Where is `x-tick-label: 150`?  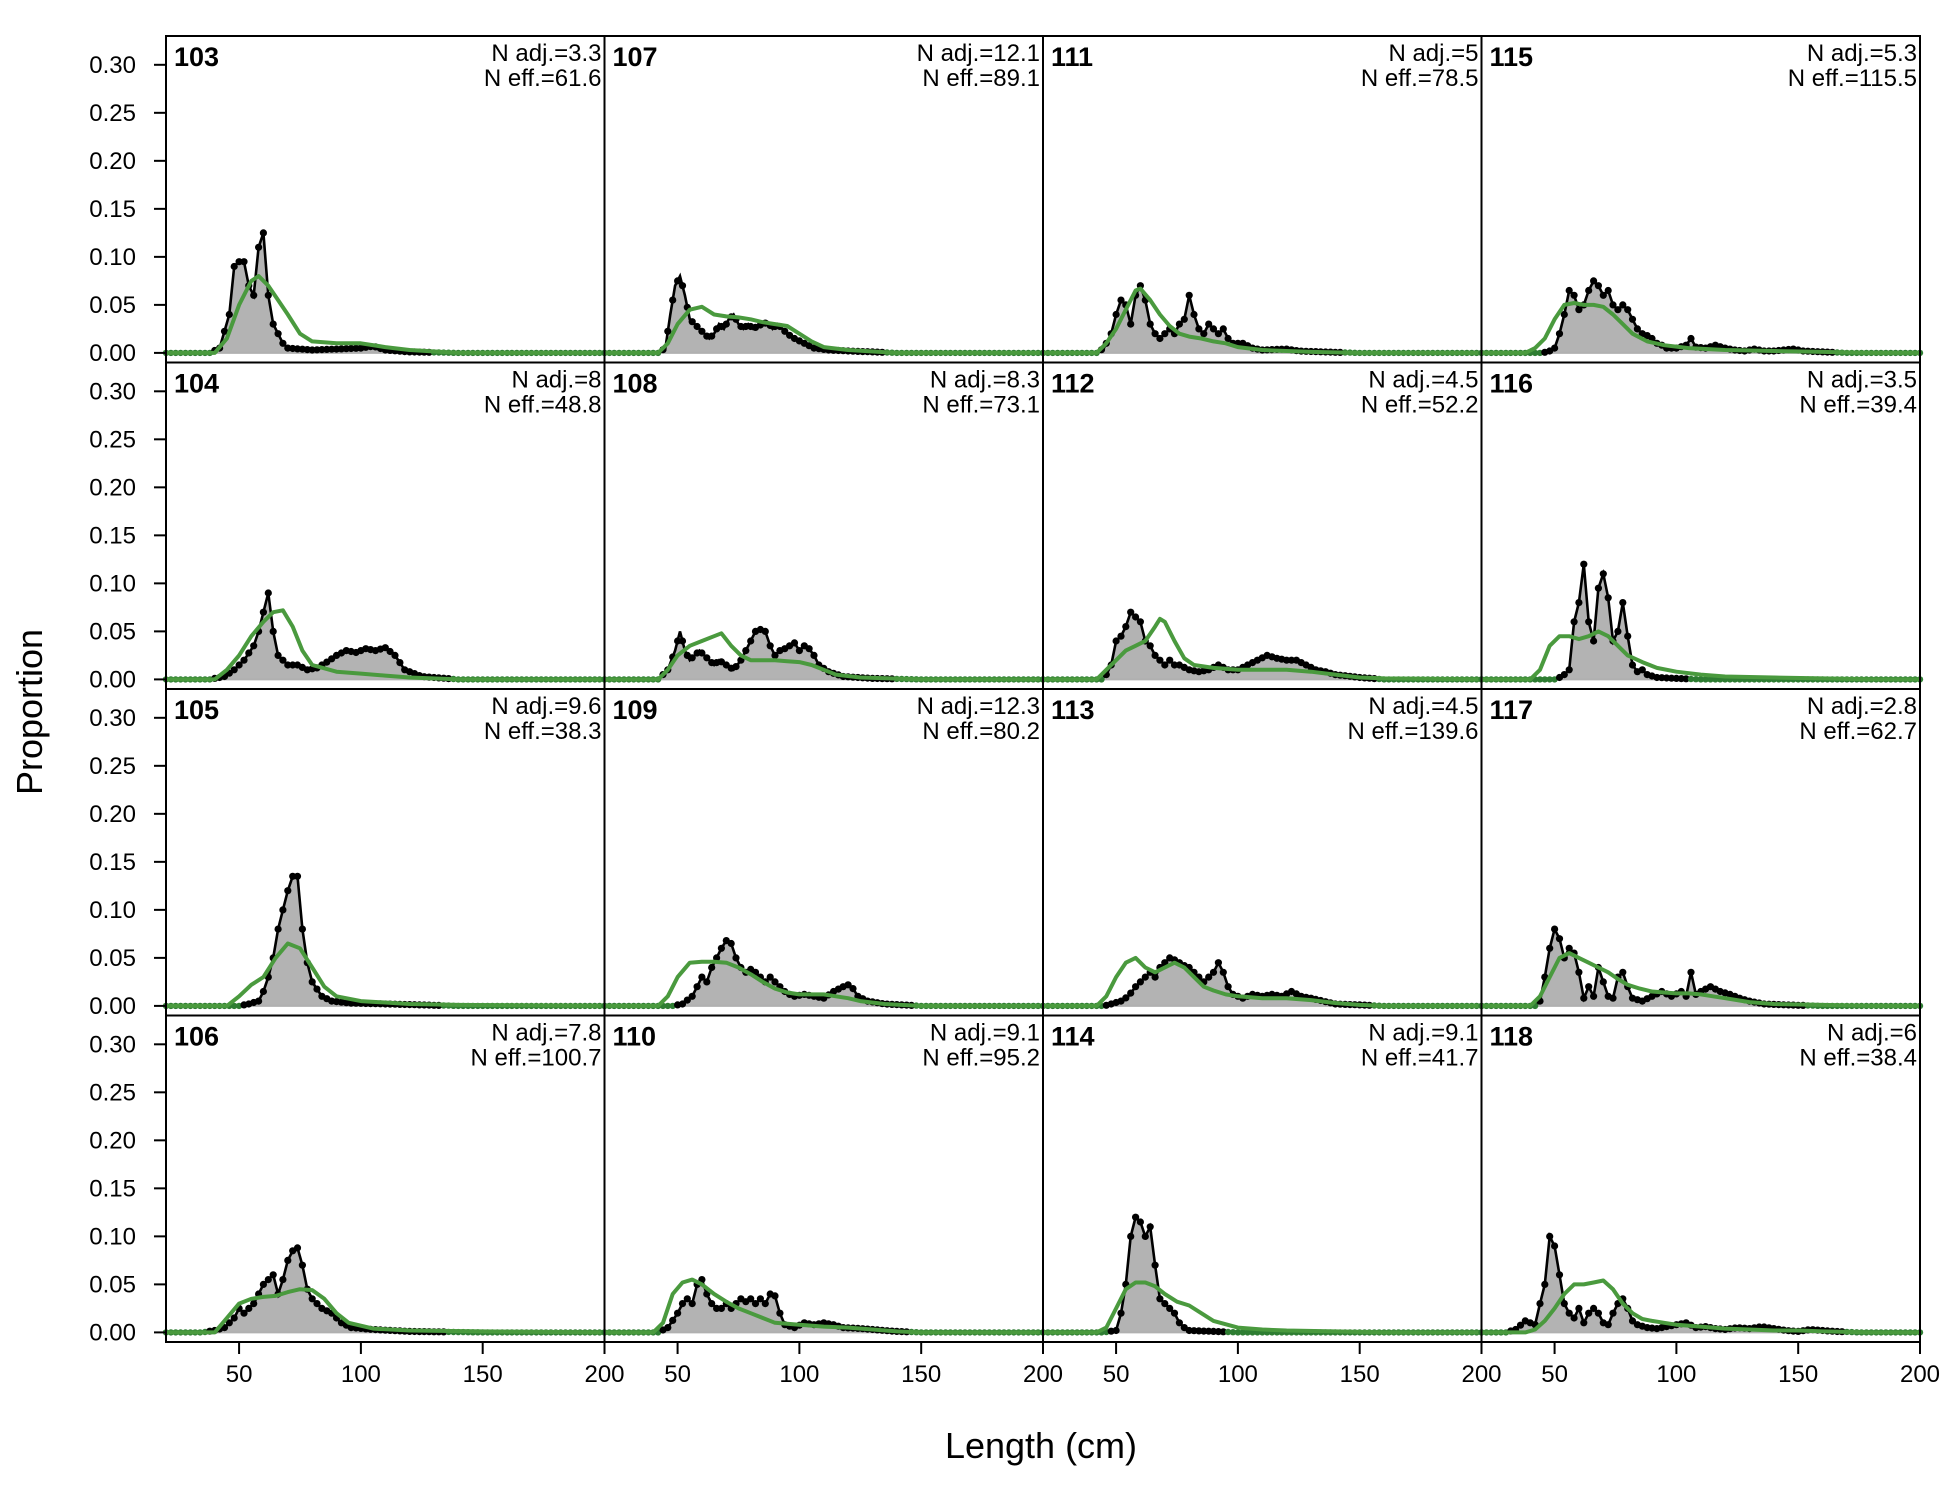 x-tick-label: 150 is located at coordinates (921, 1374).